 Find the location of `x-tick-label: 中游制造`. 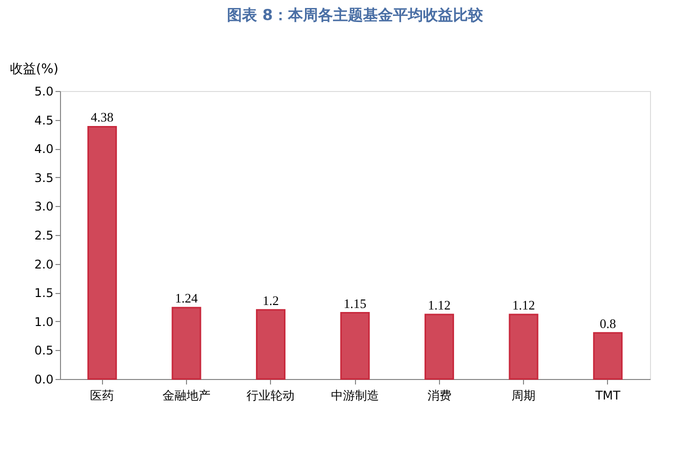

x-tick-label: 中游制造 is located at coordinates (355, 395).